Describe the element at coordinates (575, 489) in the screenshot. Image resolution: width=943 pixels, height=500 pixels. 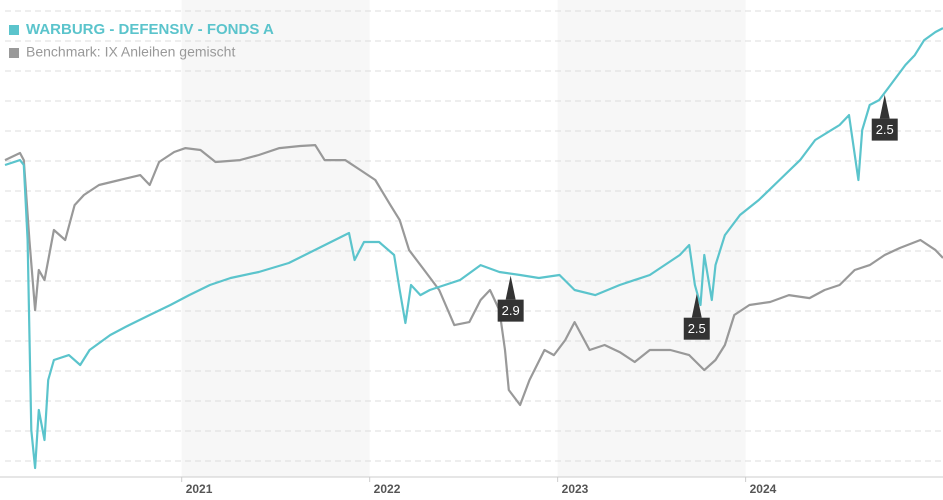
I see `x-tick-label: 2023` at that location.